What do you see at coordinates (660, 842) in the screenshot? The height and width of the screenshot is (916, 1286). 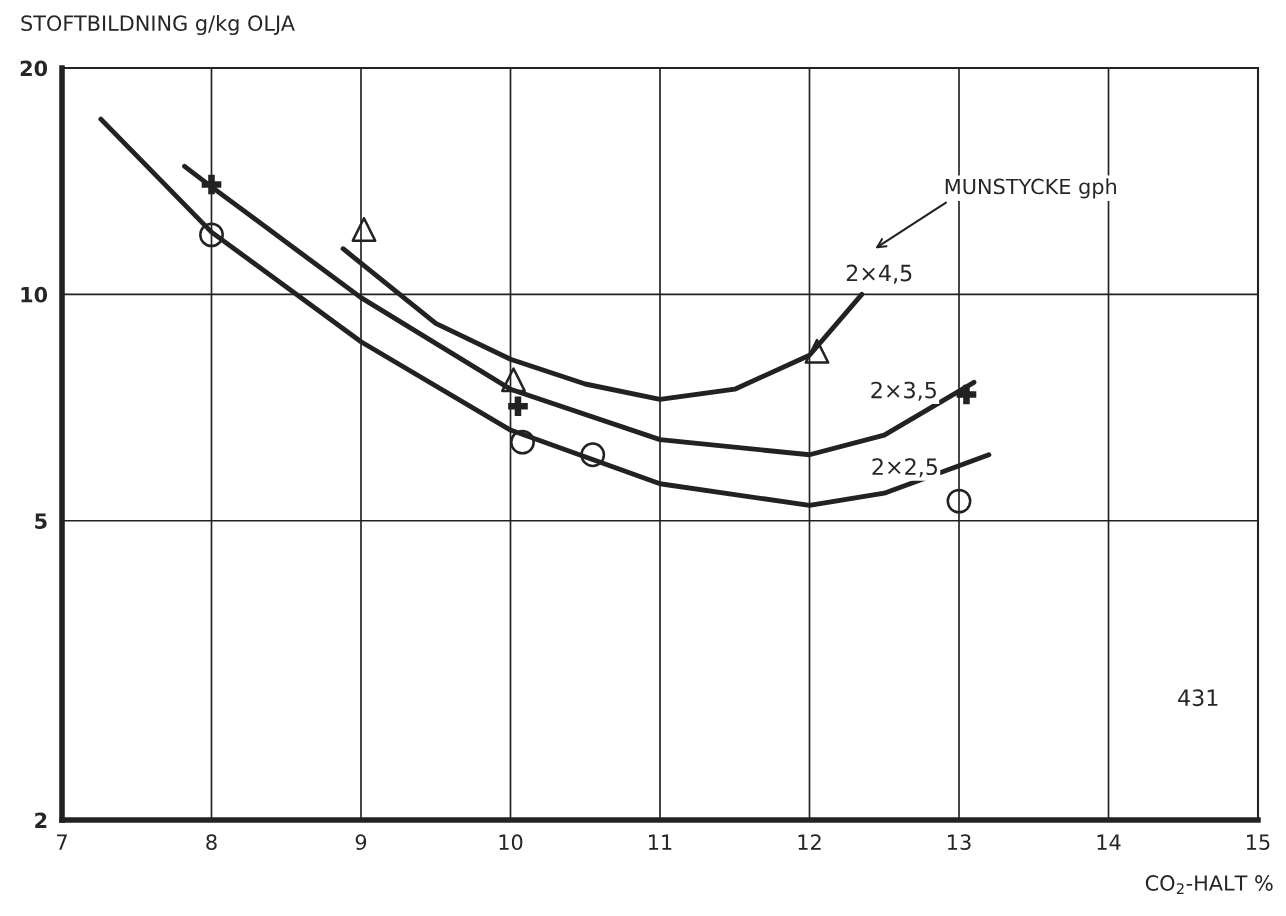 I see `x-tick-label: 11` at bounding box center [660, 842].